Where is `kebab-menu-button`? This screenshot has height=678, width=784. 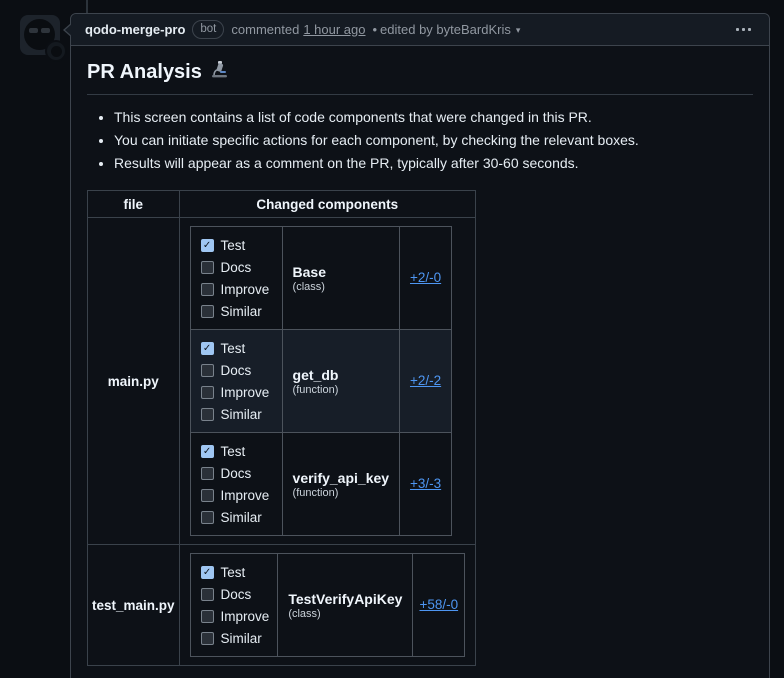
kebab-menu-button is located at coordinates (743, 29).